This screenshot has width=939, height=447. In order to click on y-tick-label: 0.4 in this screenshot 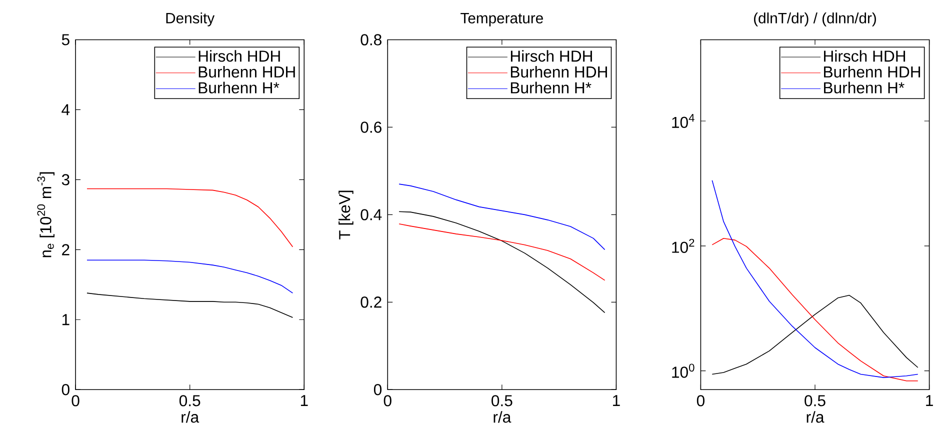, I will do `click(371, 214)`.